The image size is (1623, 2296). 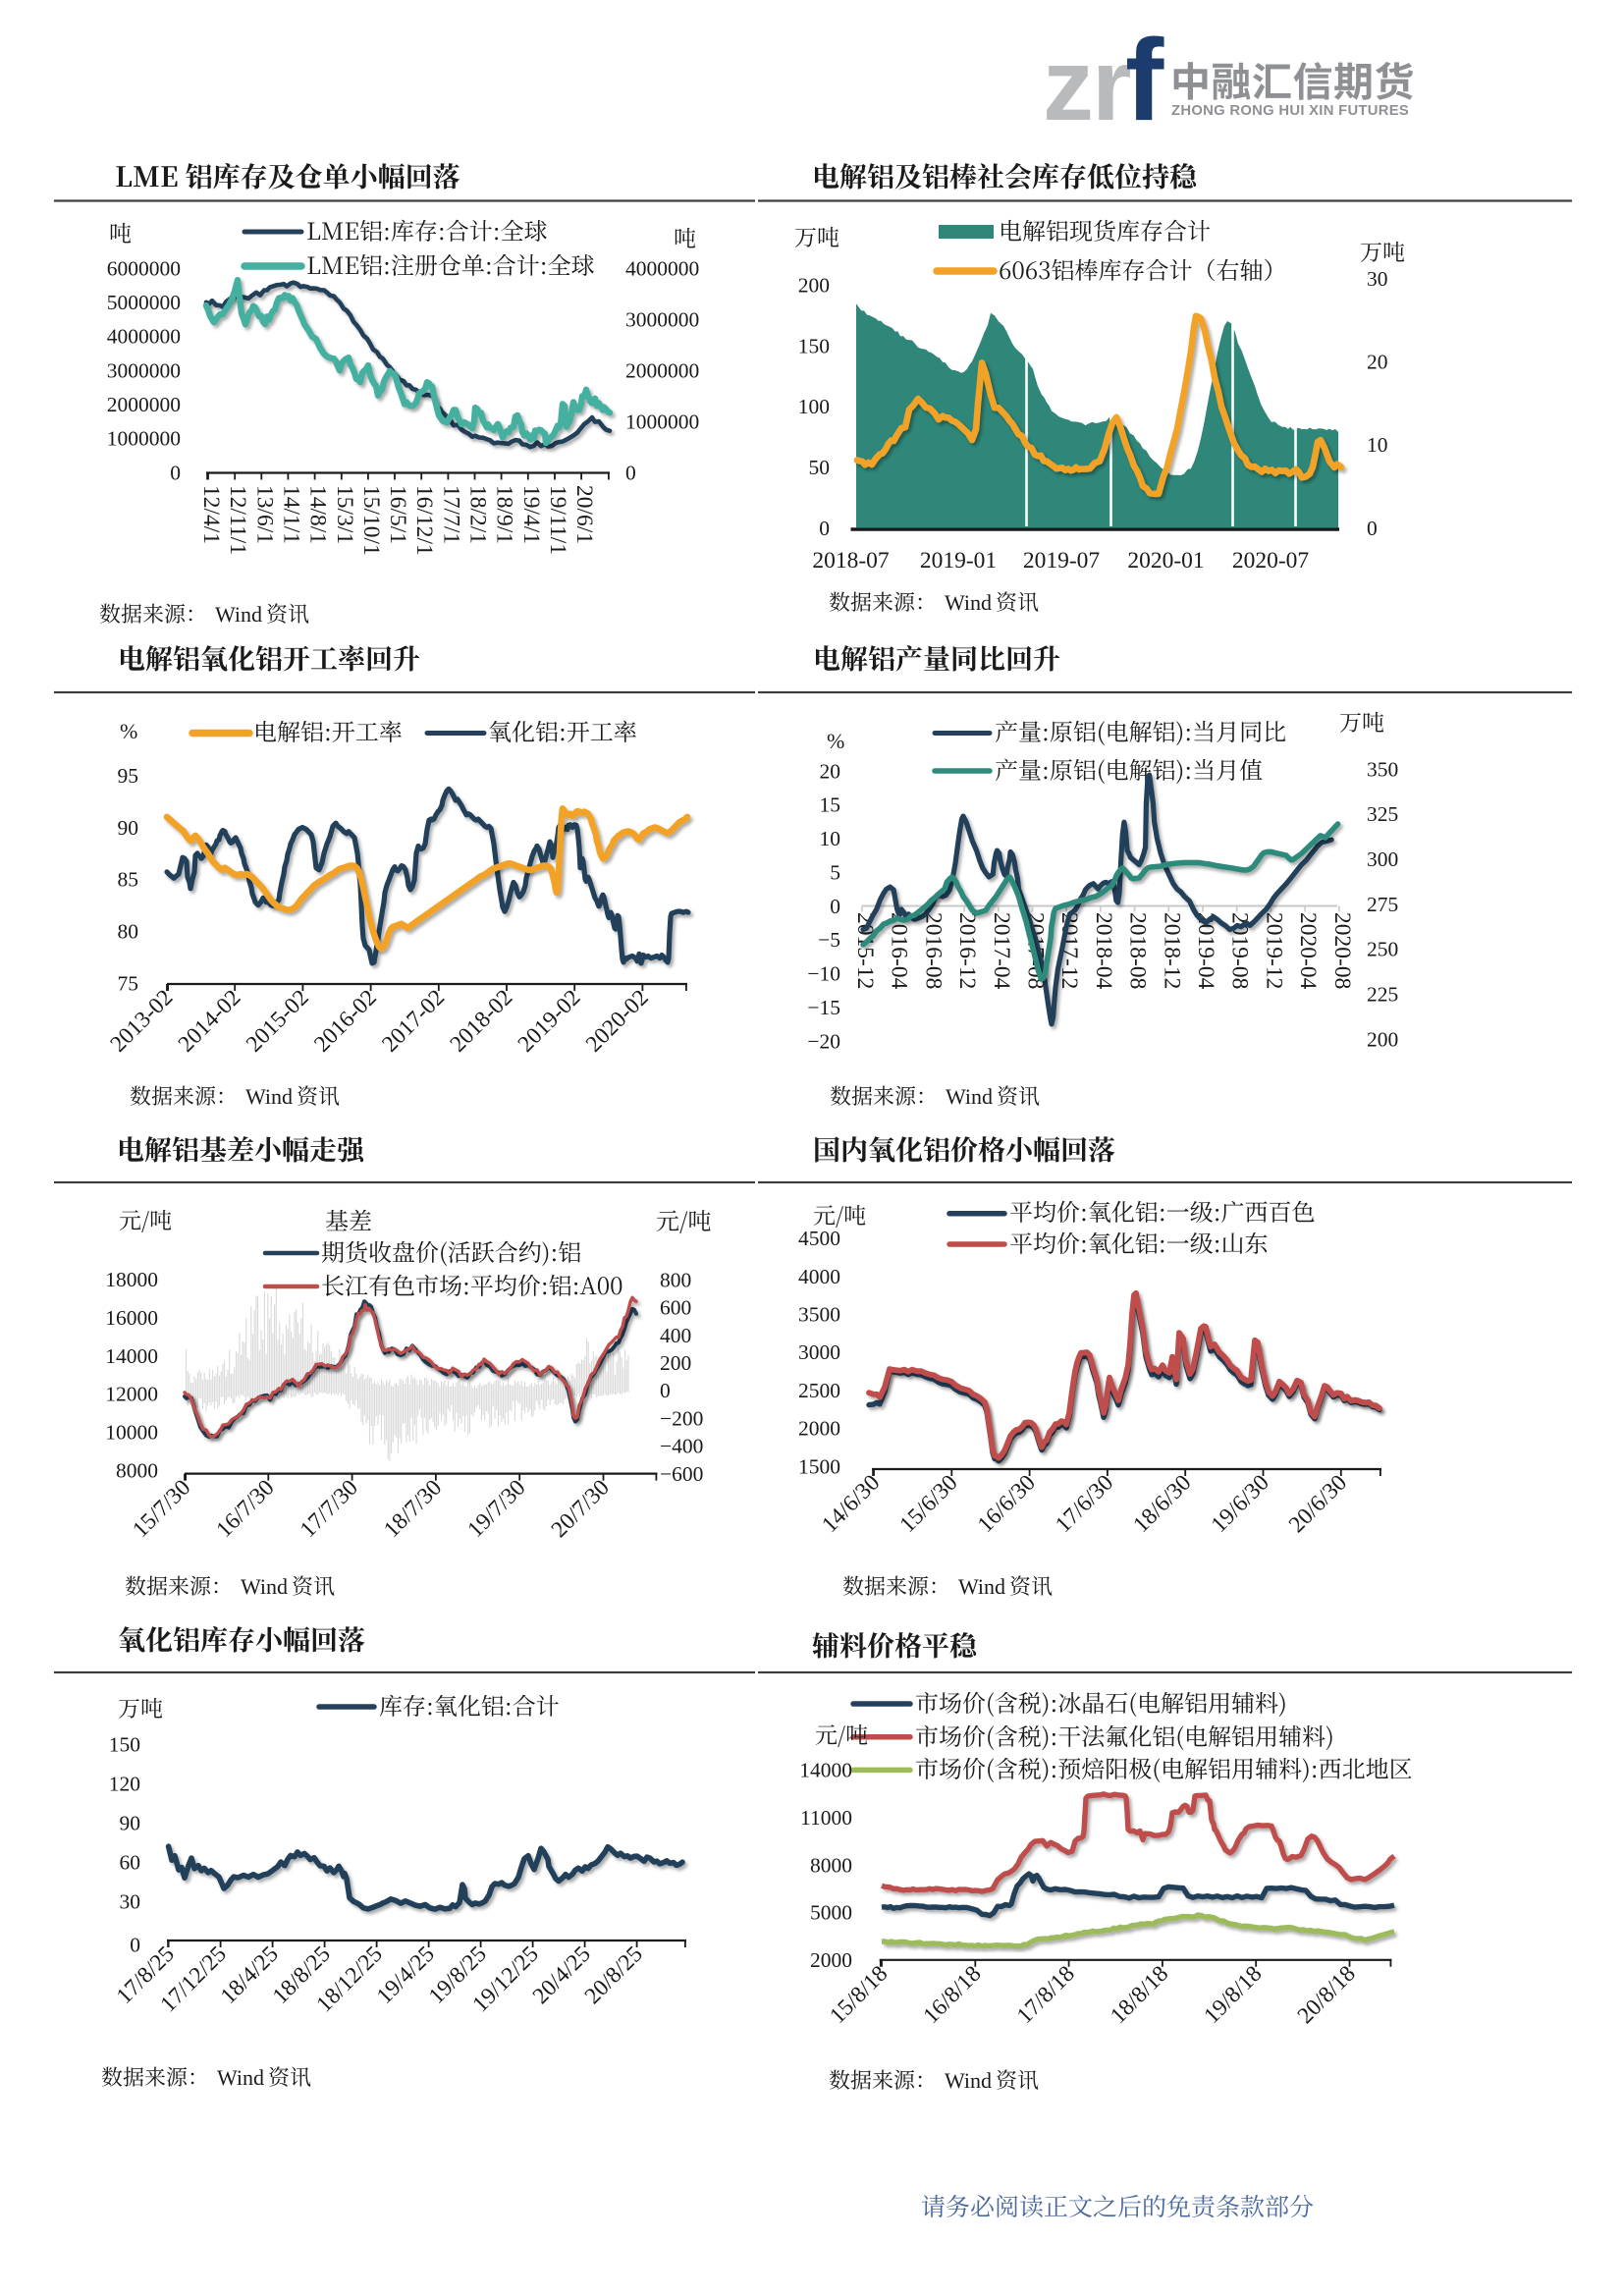 I want to click on svg-text: 20/6/1, so click(x=584, y=514).